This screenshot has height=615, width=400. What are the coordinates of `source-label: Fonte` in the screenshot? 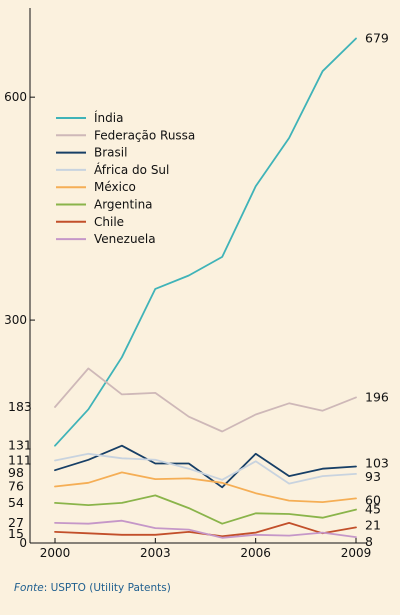 It's located at (29, 588).